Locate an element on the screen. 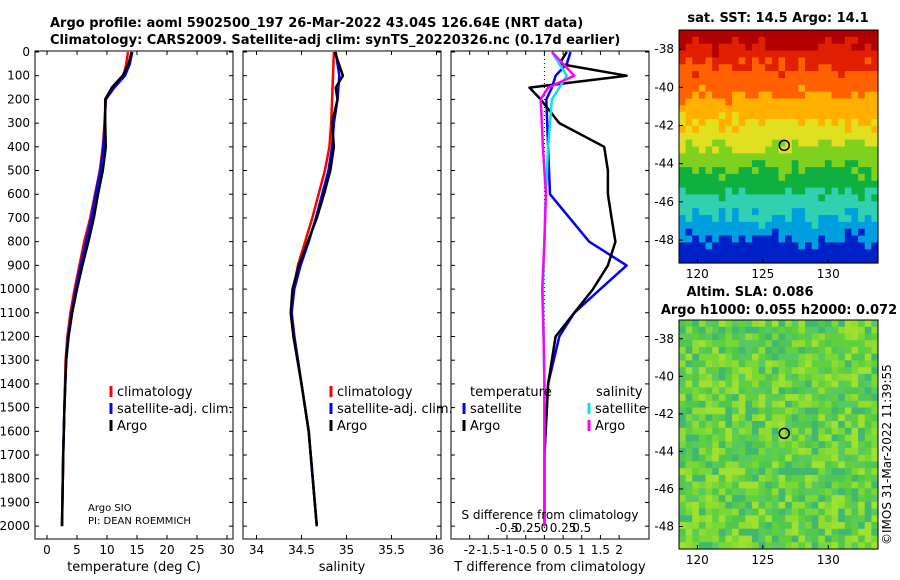 This screenshot has height=580, width=900. x-tick-label: 34 is located at coordinates (256, 550).